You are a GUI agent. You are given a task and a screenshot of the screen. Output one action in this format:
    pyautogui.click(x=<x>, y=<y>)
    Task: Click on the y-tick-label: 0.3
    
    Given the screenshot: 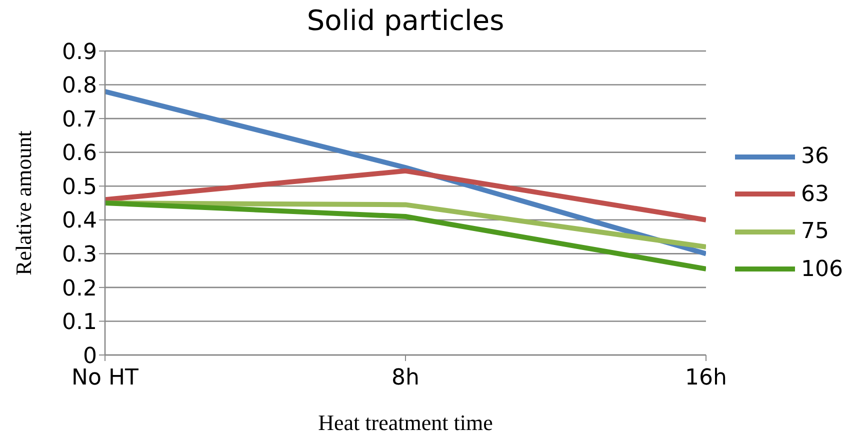 What is the action you would take?
    pyautogui.click(x=79, y=255)
    